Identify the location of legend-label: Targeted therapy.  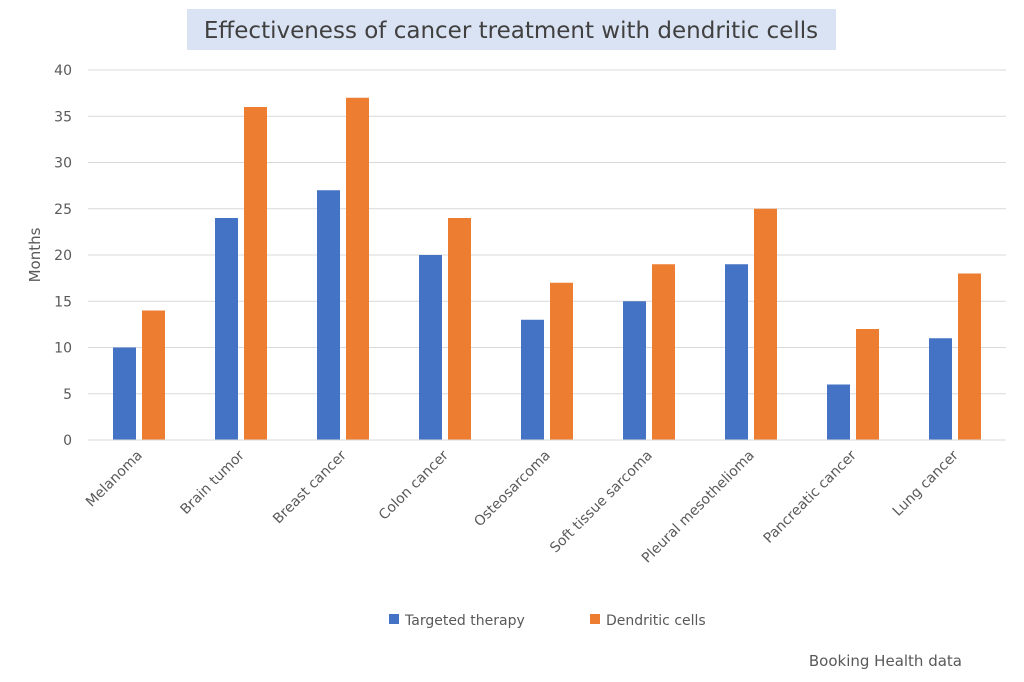
(464, 621).